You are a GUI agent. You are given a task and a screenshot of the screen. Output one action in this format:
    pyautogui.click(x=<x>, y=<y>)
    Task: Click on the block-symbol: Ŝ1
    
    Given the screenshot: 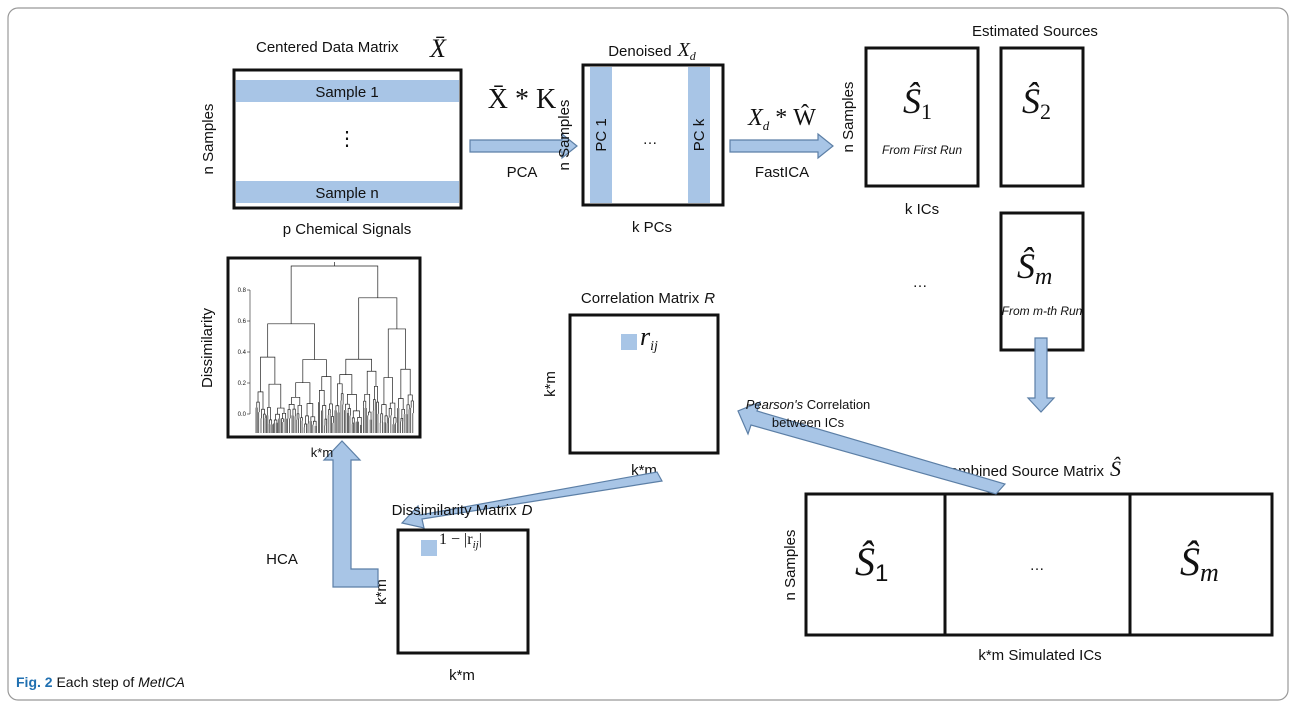 What is the action you would take?
    pyautogui.click(x=871, y=563)
    